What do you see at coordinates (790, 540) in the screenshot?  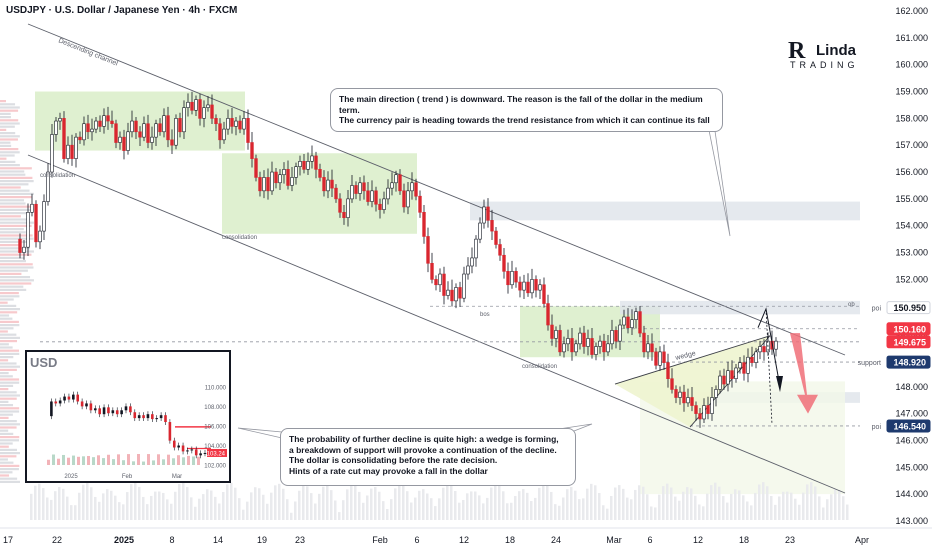 I see `time-tick-label: 23` at bounding box center [790, 540].